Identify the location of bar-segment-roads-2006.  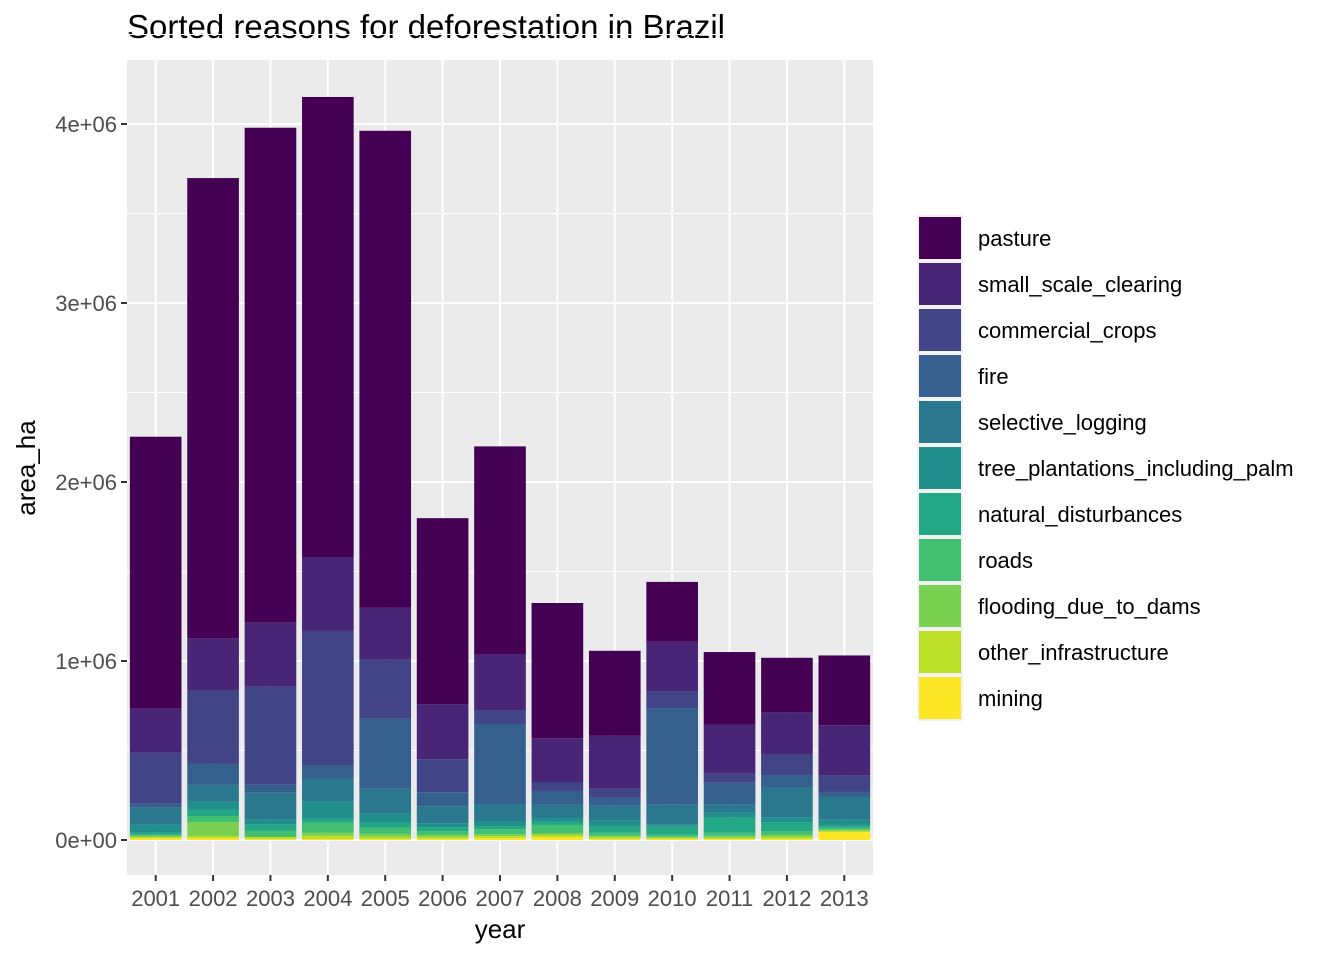
(442, 833).